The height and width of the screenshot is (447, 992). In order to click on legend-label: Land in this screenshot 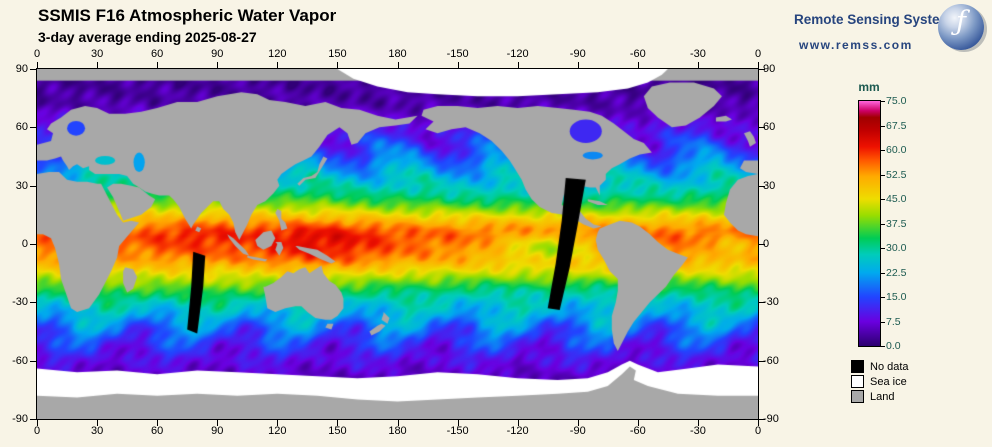, I will do `click(882, 396)`.